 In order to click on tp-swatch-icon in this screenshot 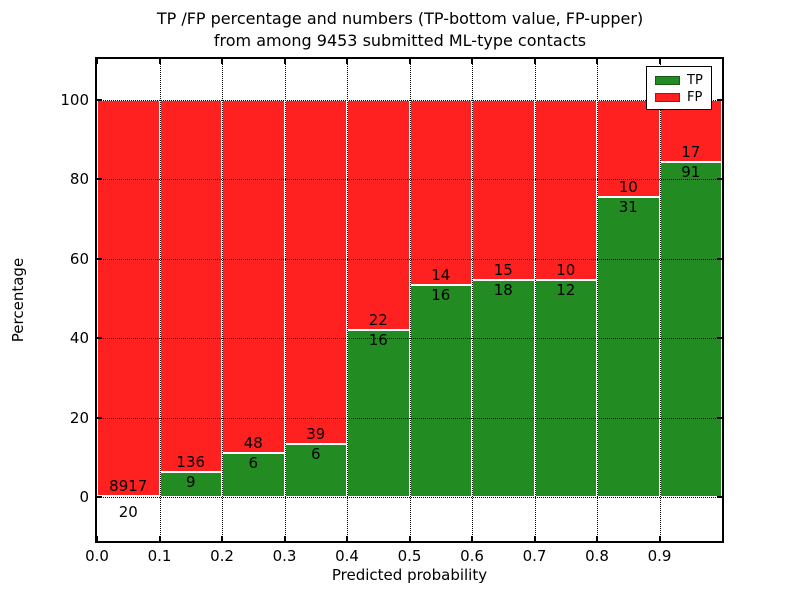, I will do `click(667, 80)`.